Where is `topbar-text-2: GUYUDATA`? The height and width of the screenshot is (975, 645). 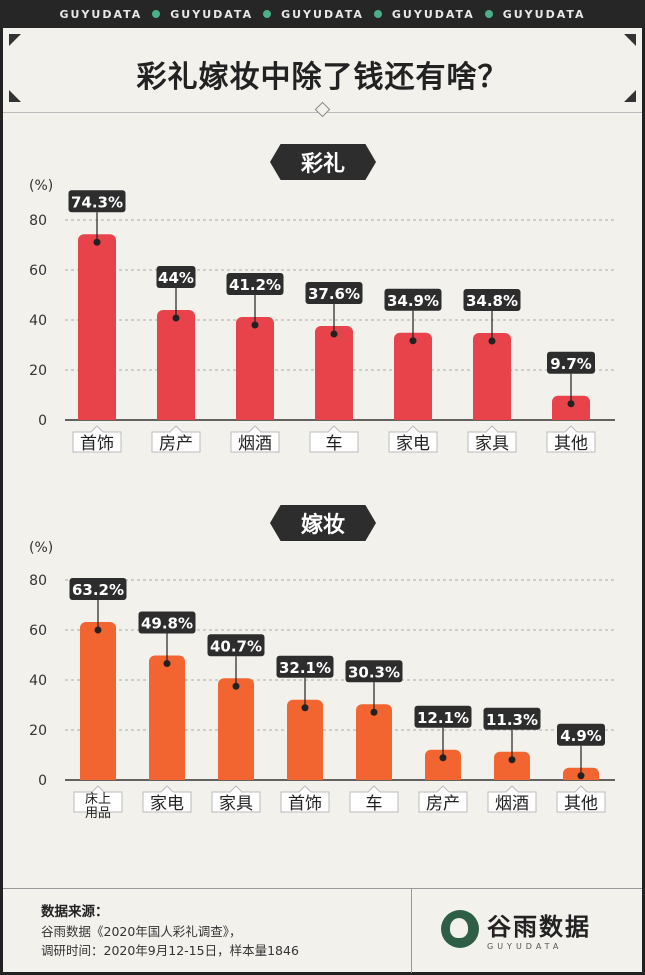
topbar-text-2: GUYUDATA is located at coordinates (212, 14).